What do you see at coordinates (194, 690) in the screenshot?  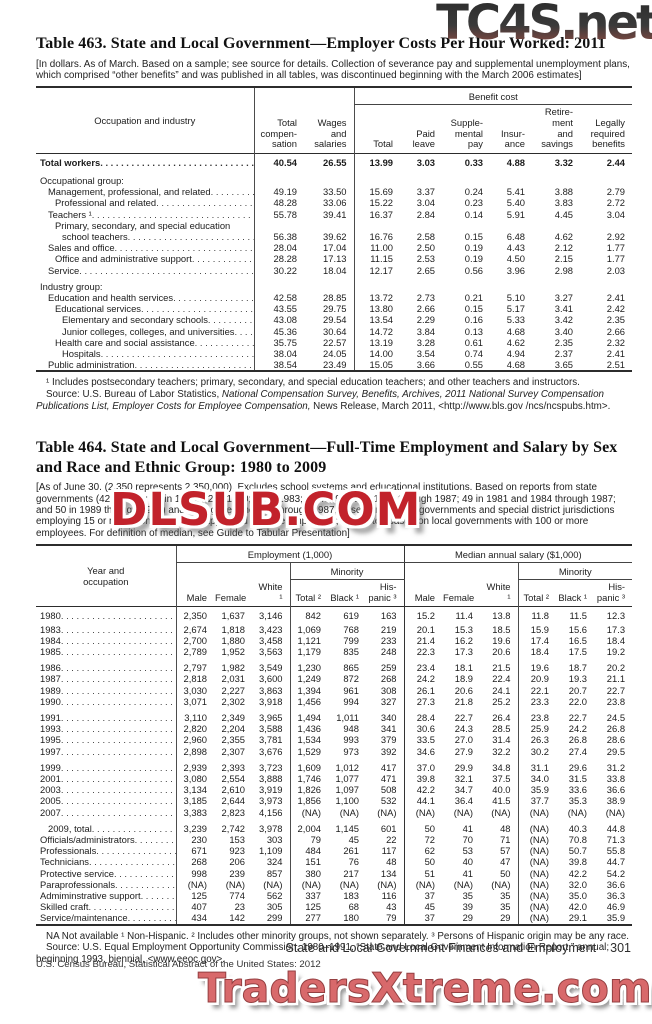 I see `cell: 3,030` at bounding box center [194, 690].